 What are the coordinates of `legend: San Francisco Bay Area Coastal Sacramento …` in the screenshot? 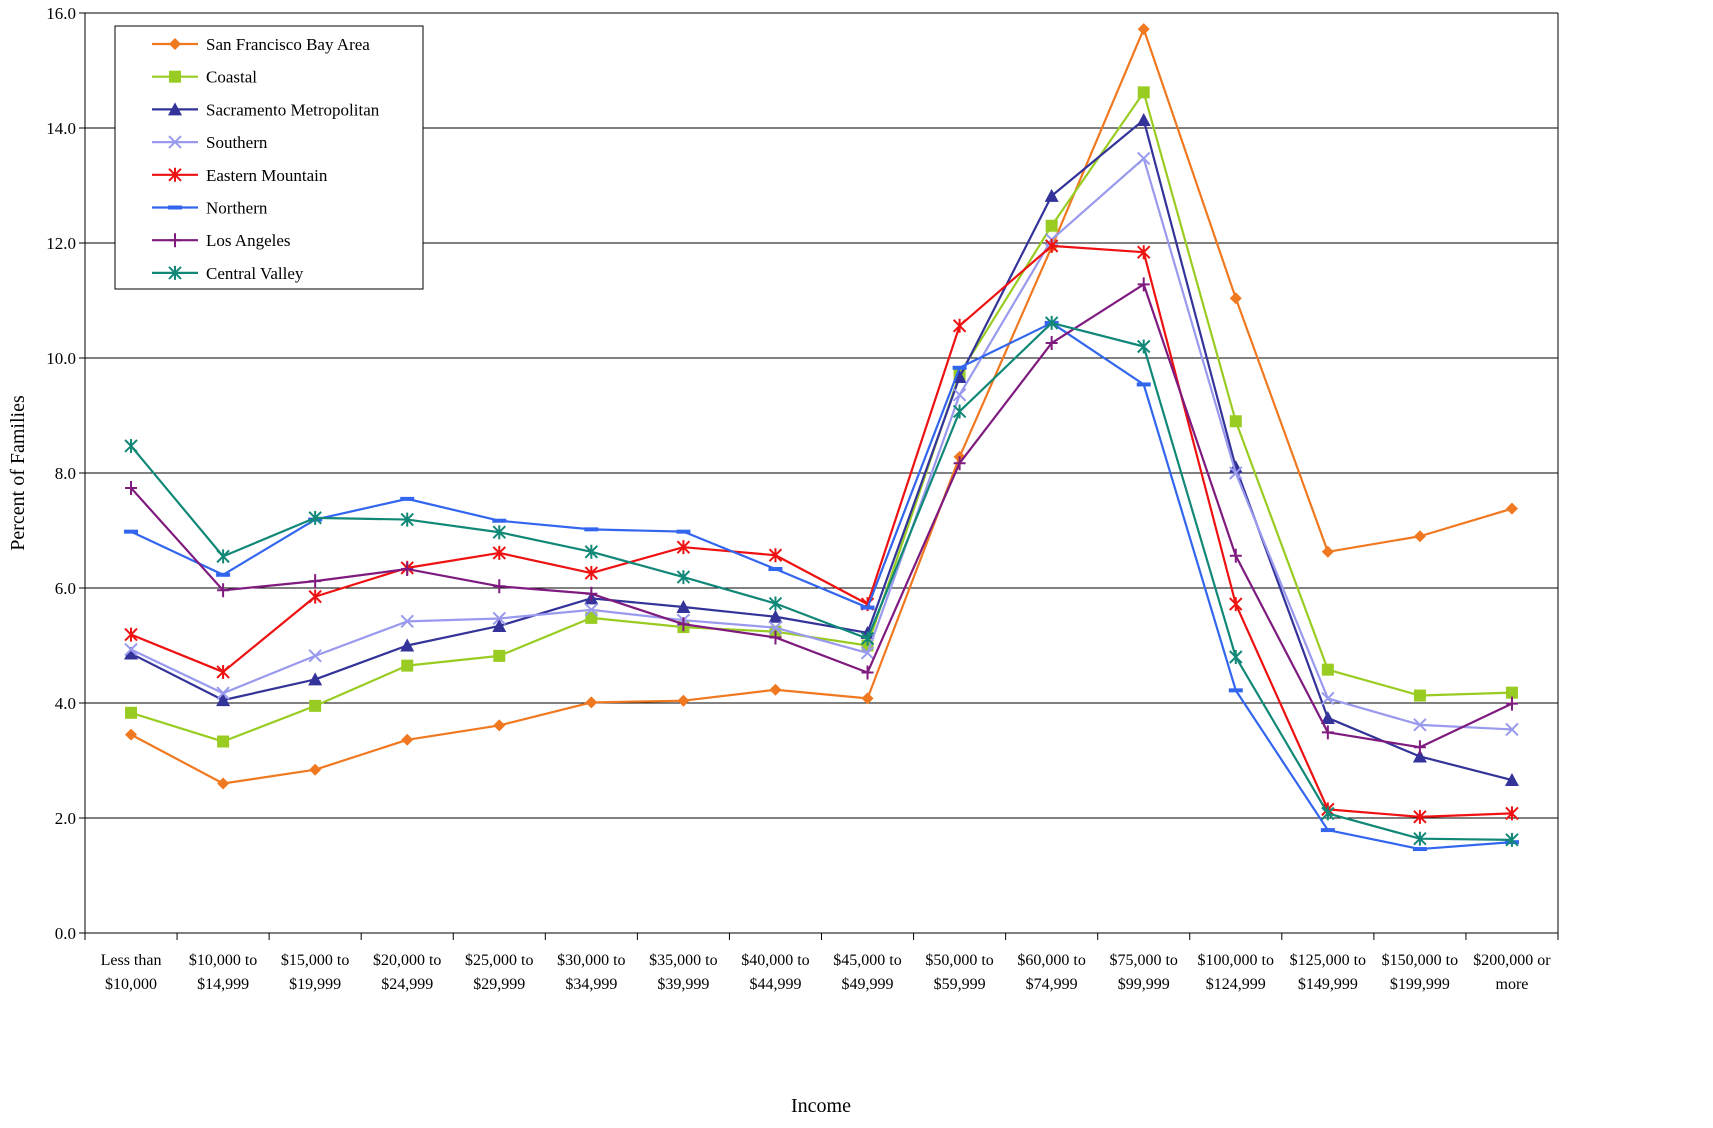 It's located at (269, 157).